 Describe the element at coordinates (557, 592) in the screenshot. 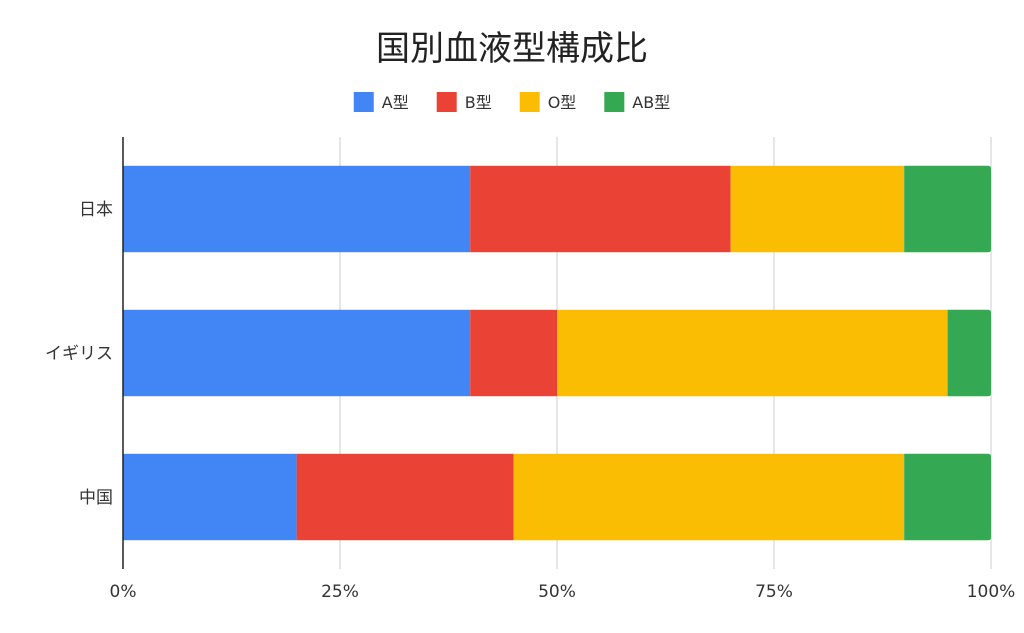

I see `x-tick-label: 50%` at that location.